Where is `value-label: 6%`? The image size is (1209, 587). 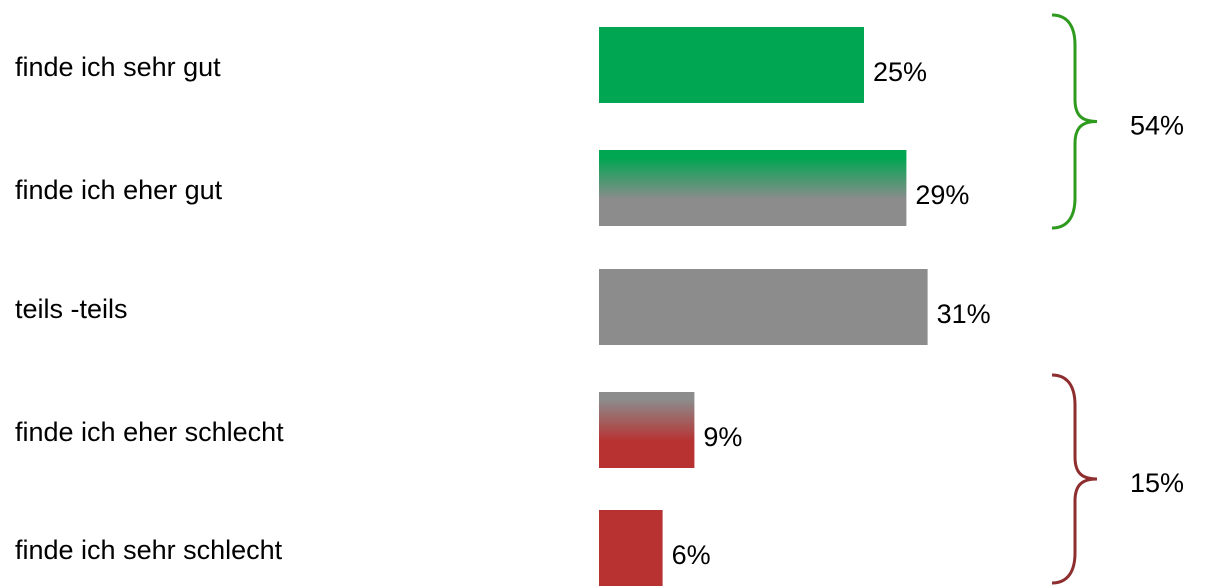
value-label: 6% is located at coordinates (691, 555).